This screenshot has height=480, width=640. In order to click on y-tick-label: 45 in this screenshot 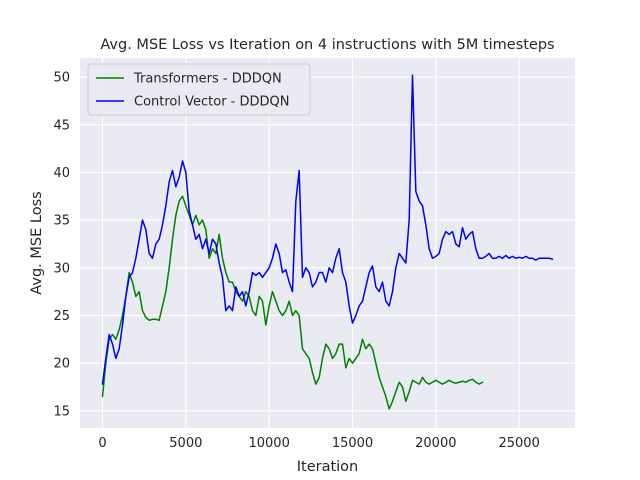, I will do `click(61, 125)`.